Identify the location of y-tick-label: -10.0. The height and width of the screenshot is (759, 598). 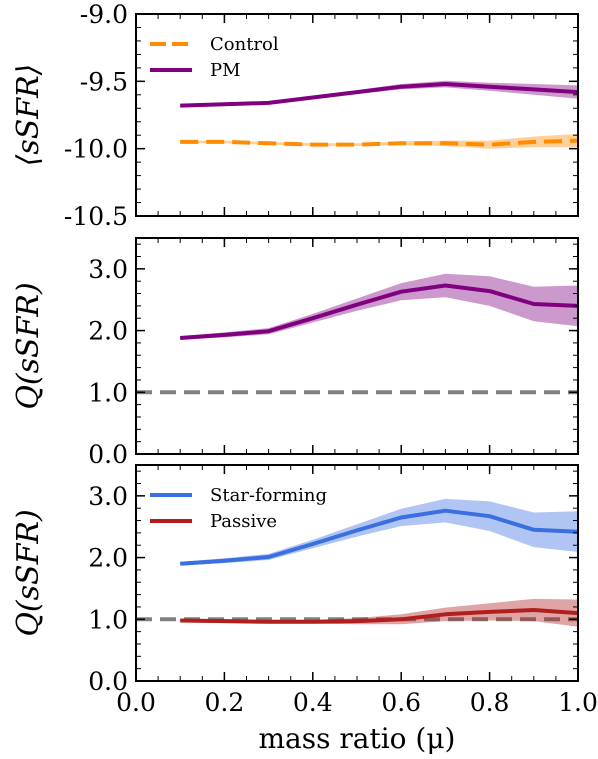
(96, 149).